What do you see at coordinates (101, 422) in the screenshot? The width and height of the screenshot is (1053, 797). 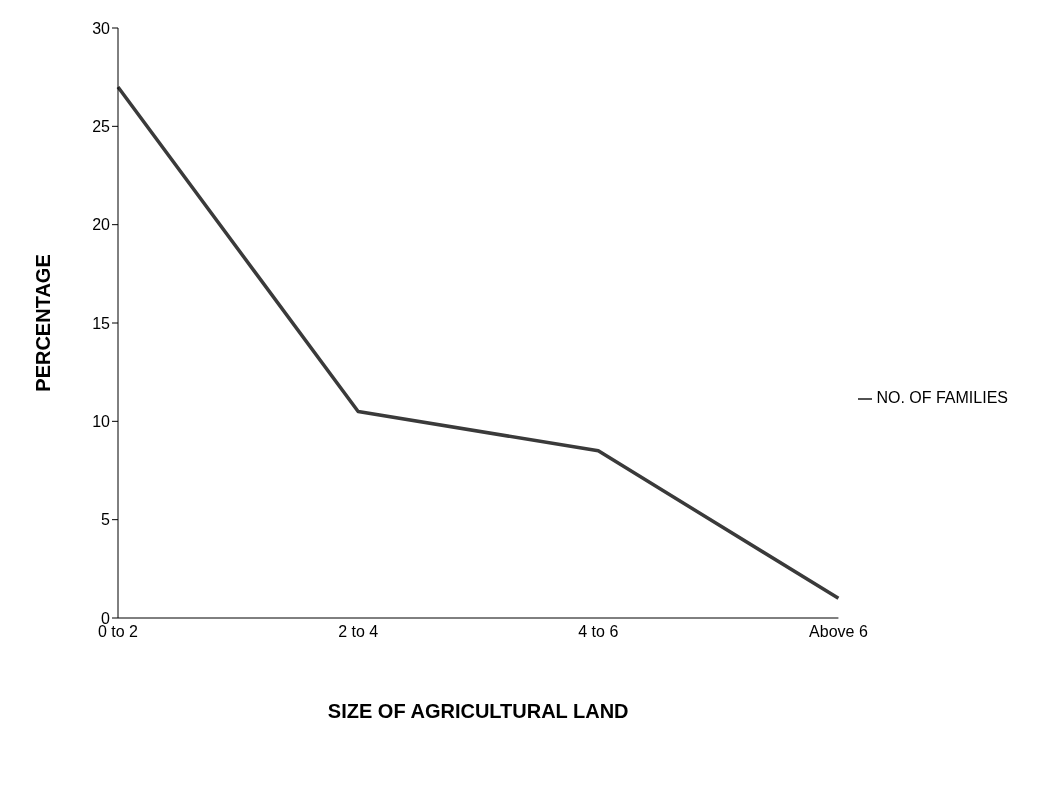 I see `y-tick-label: 10` at bounding box center [101, 422].